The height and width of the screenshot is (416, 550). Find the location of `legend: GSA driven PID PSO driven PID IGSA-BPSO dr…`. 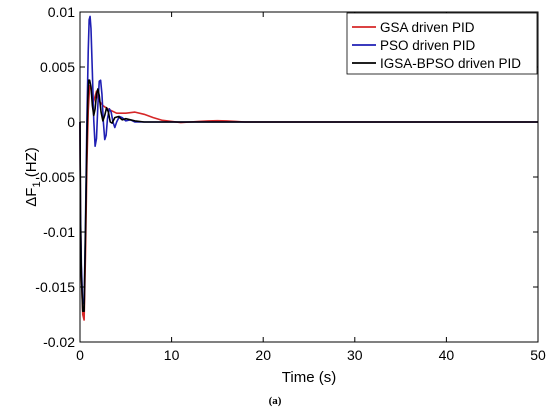

legend: GSA driven PID PSO driven PID IGSA-BPSO dr… is located at coordinates (442, 43).